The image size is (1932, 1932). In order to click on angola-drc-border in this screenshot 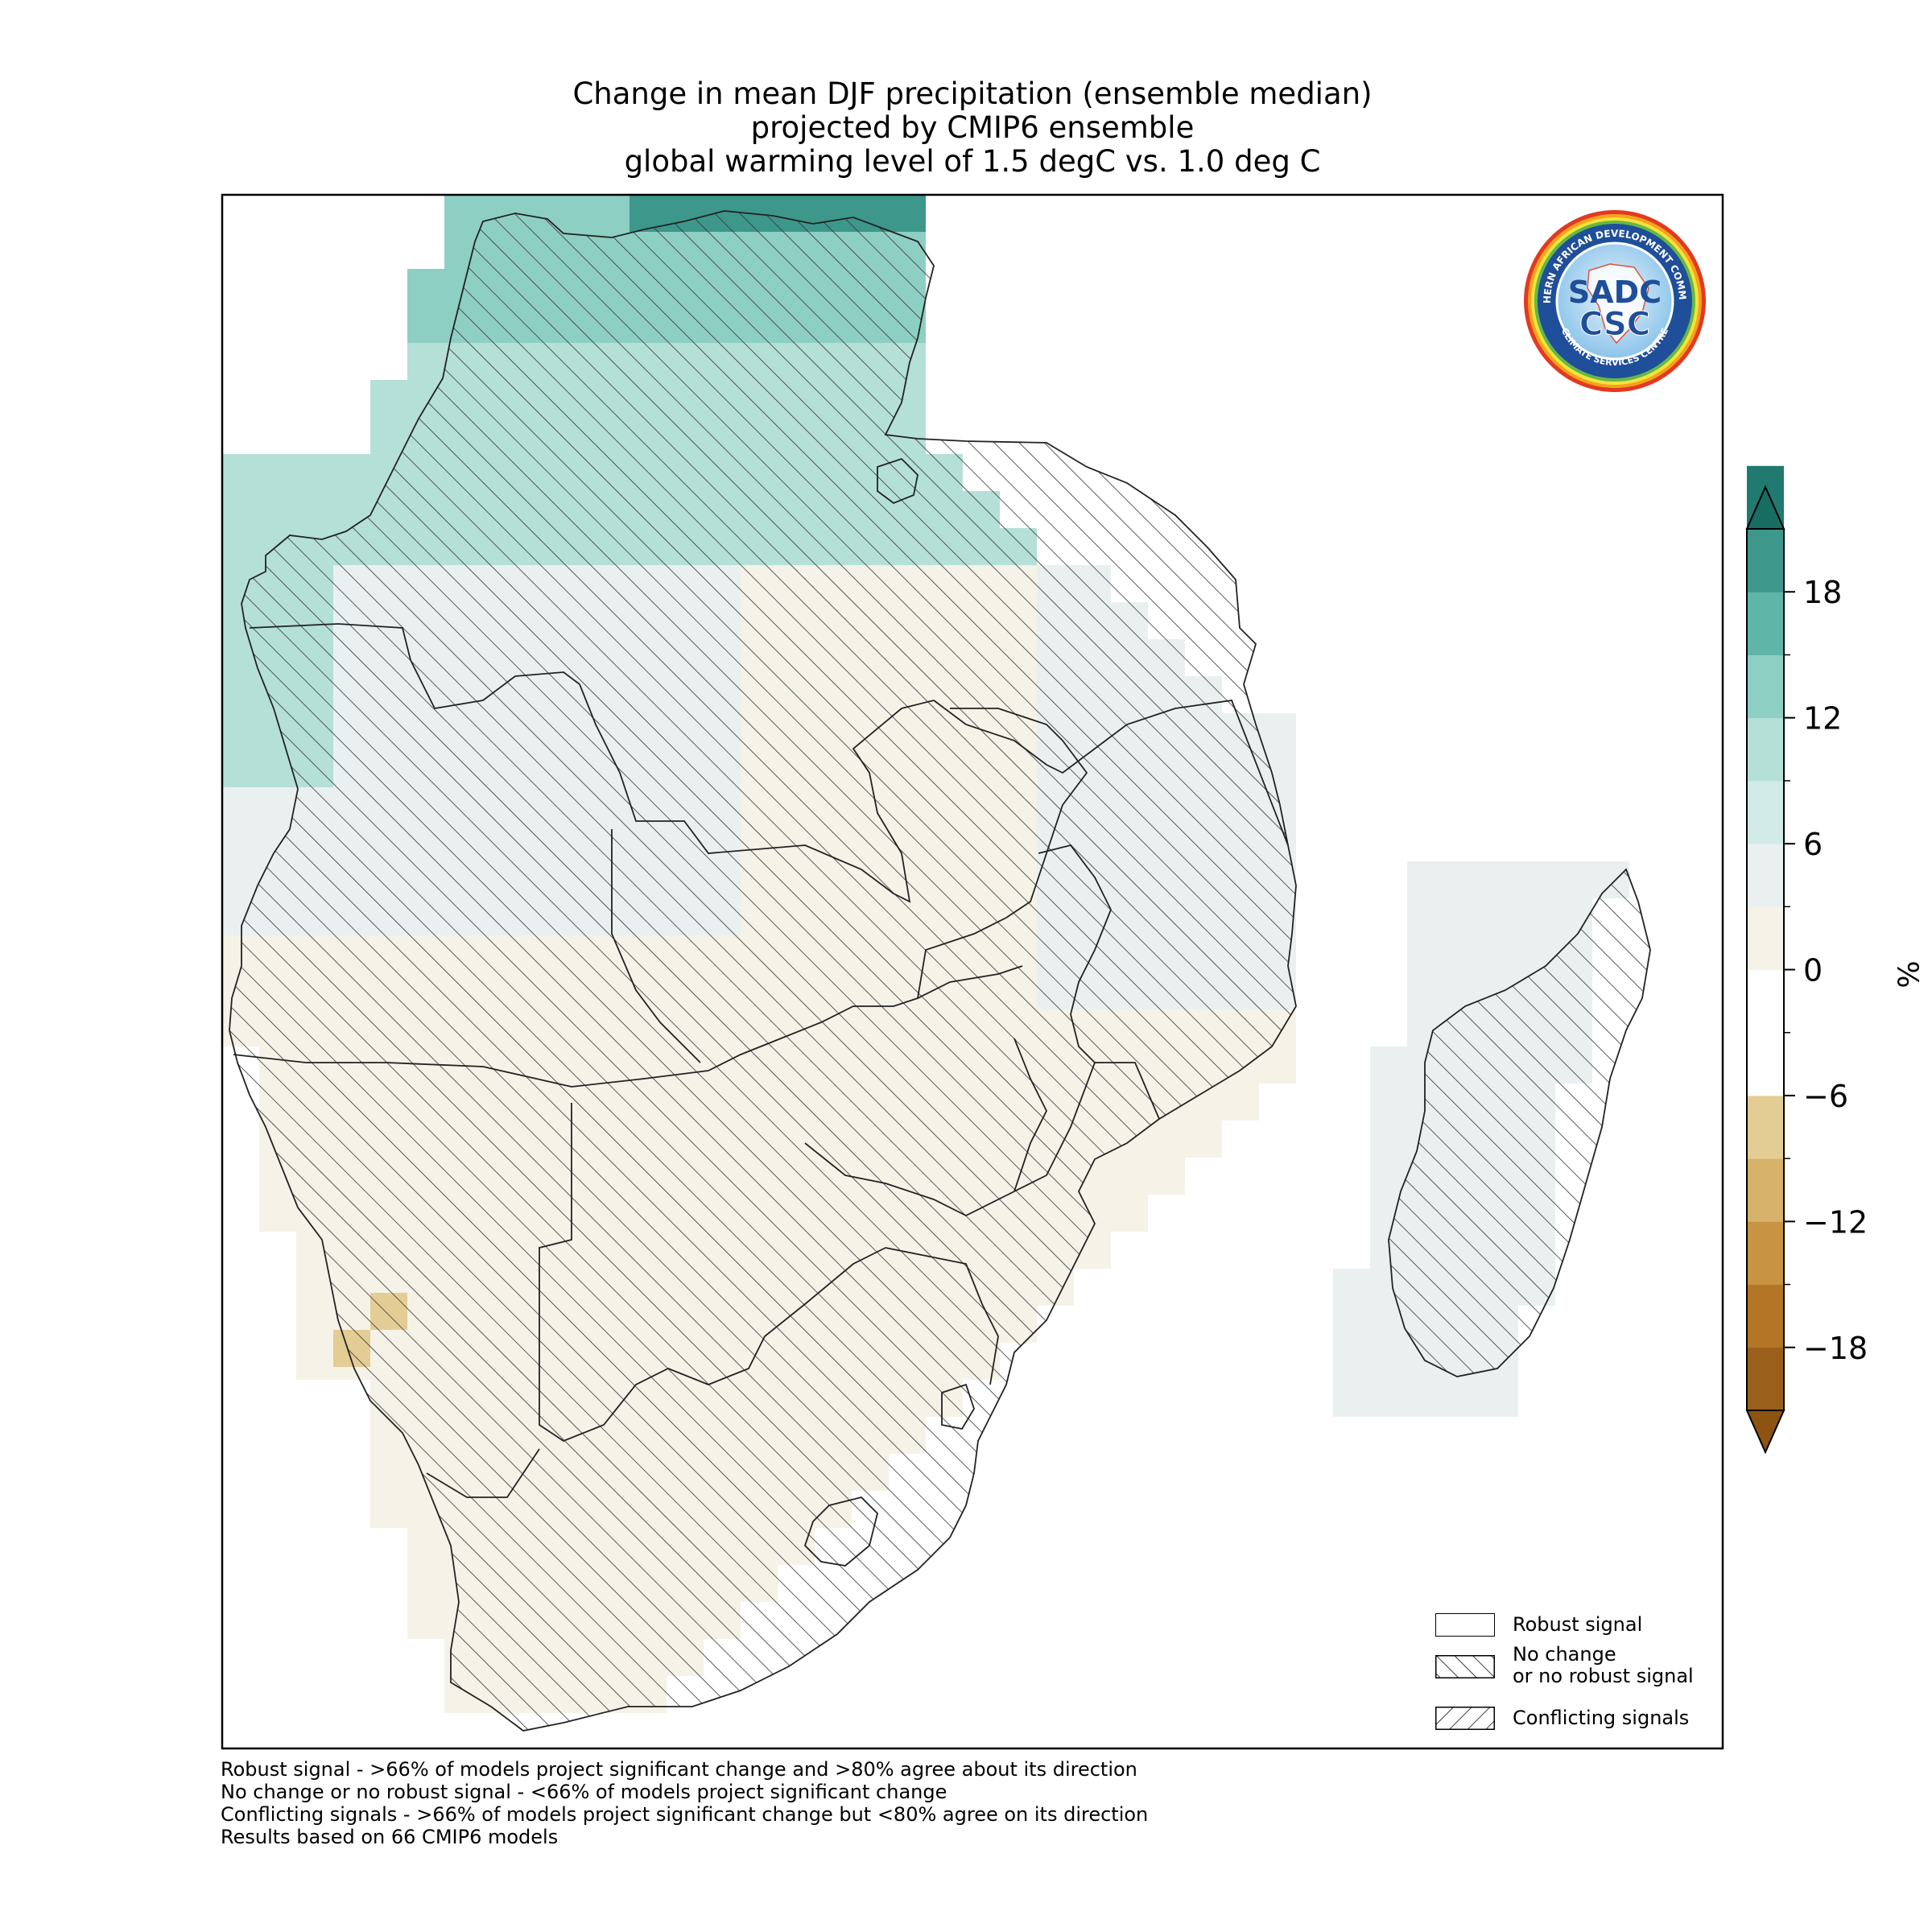, I will do `click(656, 946)`.